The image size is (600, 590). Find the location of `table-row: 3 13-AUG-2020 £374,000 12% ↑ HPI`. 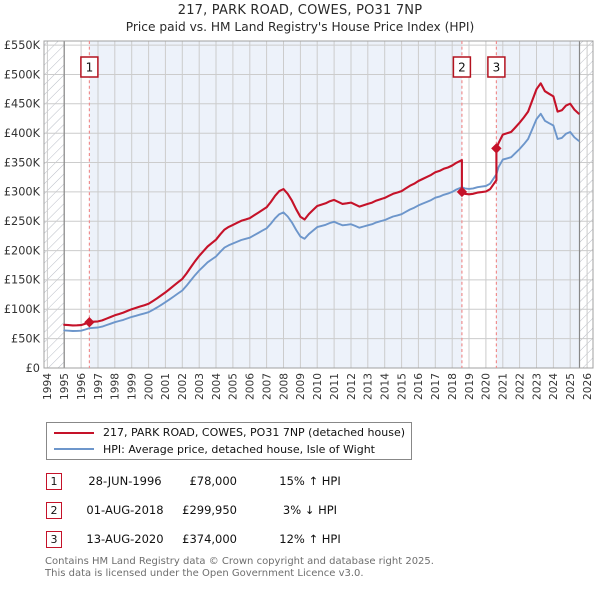

table-row: 3 13-AUG-2020 £374,000 12% ↑ HPI is located at coordinates (236, 540).